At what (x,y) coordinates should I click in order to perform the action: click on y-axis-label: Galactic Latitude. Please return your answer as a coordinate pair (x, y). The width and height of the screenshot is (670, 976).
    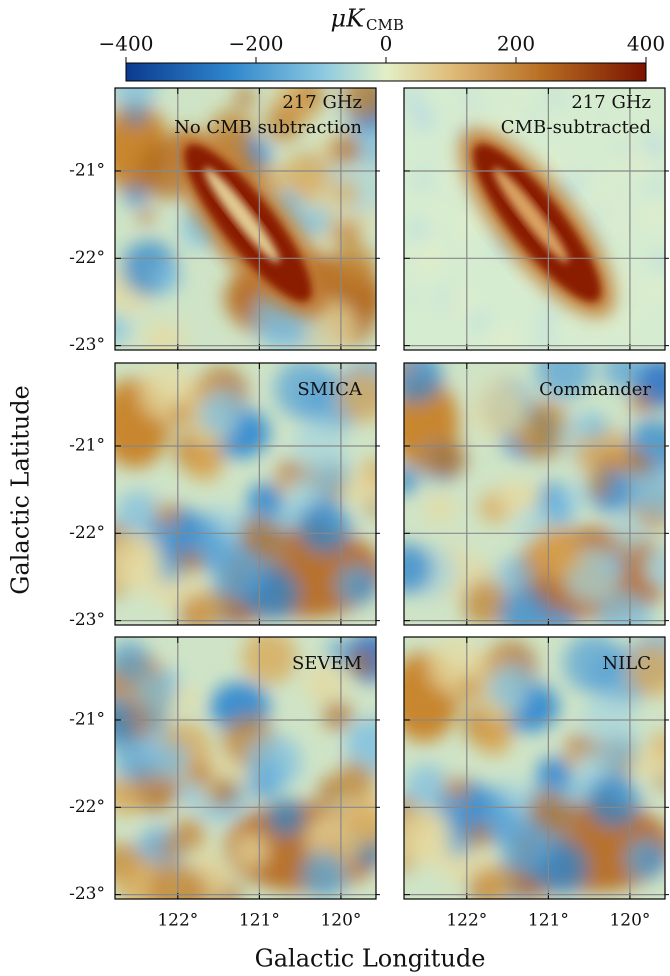
    Looking at the image, I should click on (21, 490).